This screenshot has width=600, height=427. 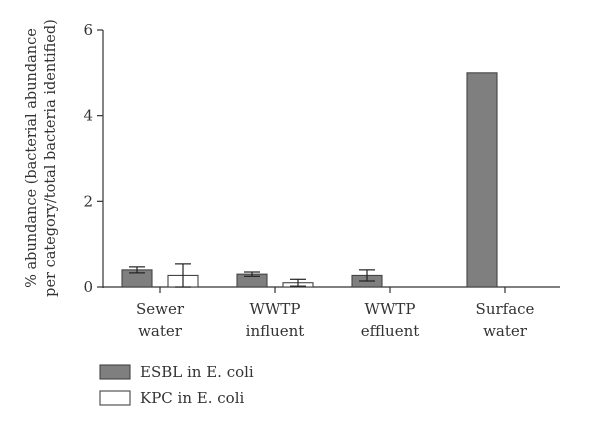 I want to click on y-axis-label: per category/total bacteria identified), so click(x=51, y=158).